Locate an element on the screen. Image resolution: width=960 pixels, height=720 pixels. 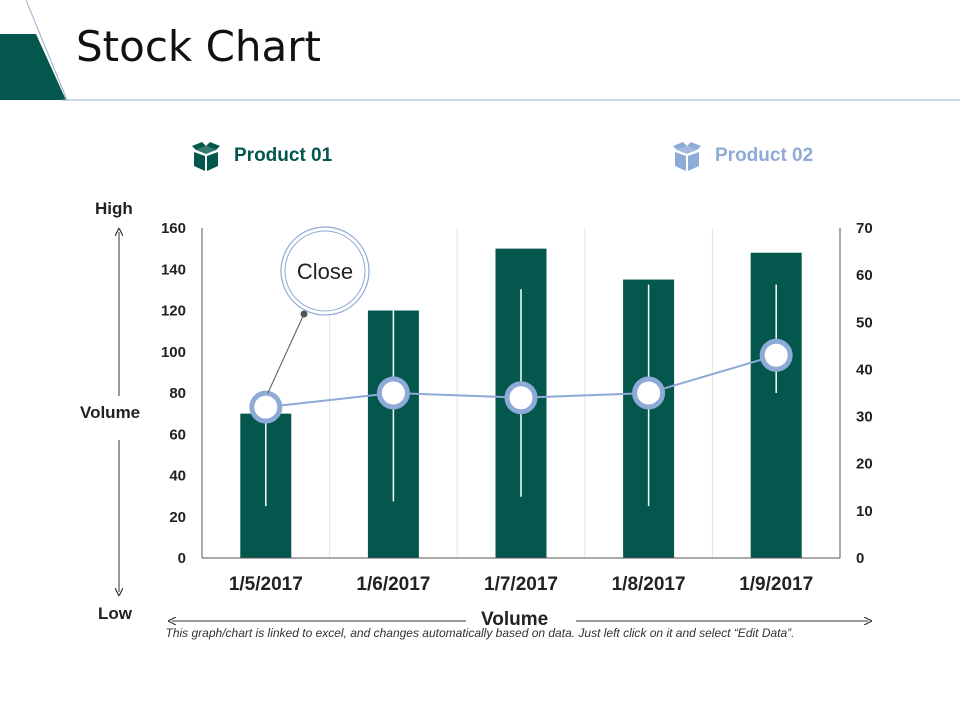
low-label: Low is located at coordinates (115, 613).